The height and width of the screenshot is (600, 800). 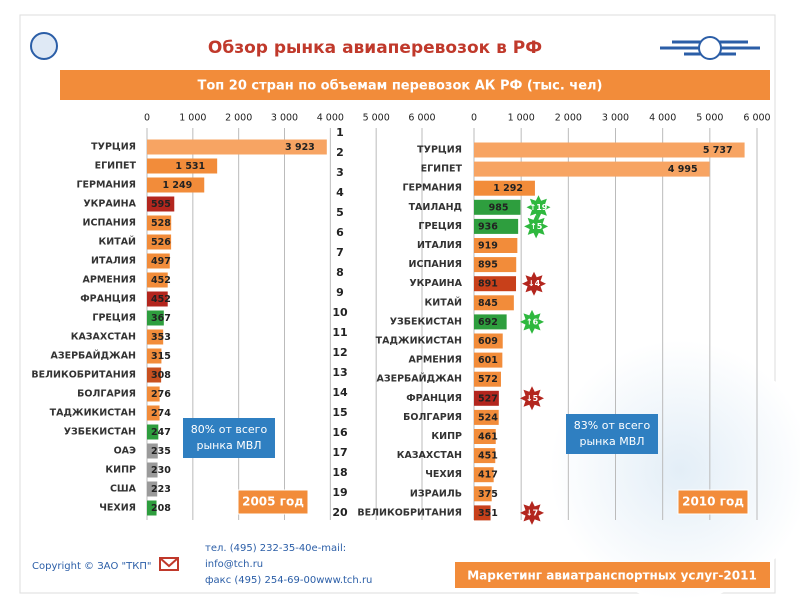 I want to click on category-label: ГРЕЦИЯ, so click(x=440, y=226).